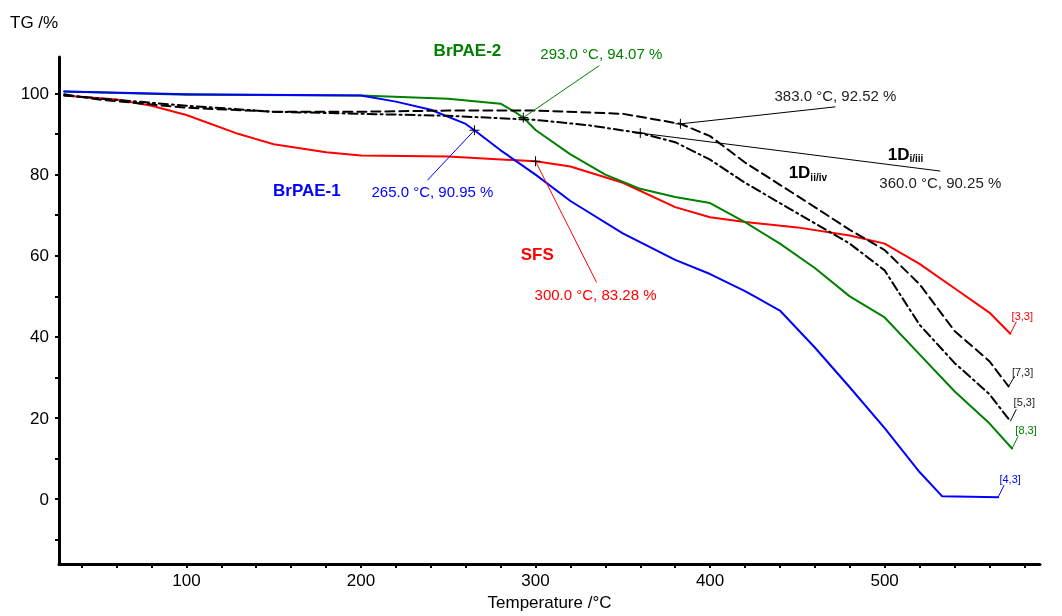 Image resolution: width=1062 pixels, height=616 pixels. Describe the element at coordinates (549, 602) in the screenshot. I see `x-axis-title: Temperature /°C` at that location.